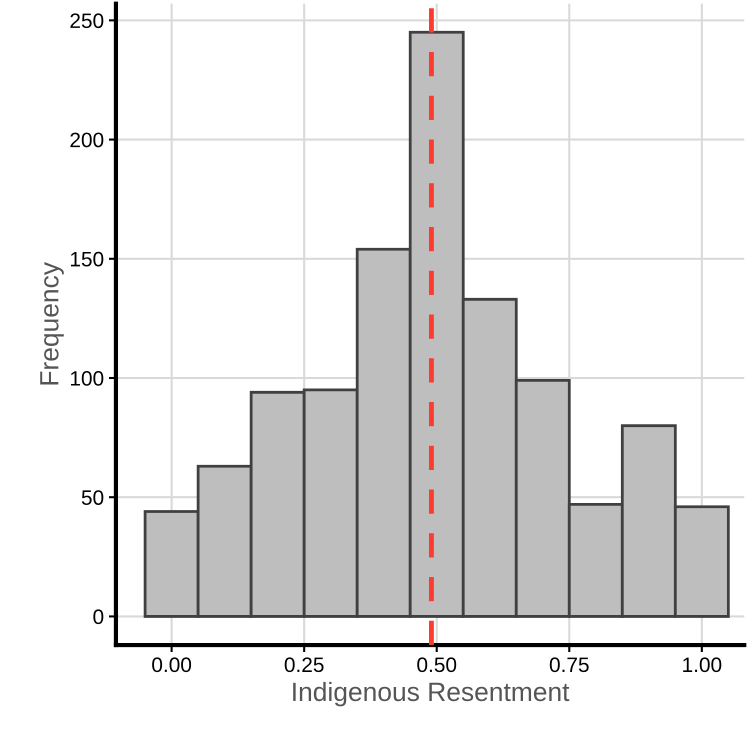  I want to click on y-tick-label: 0, so click(98, 616).